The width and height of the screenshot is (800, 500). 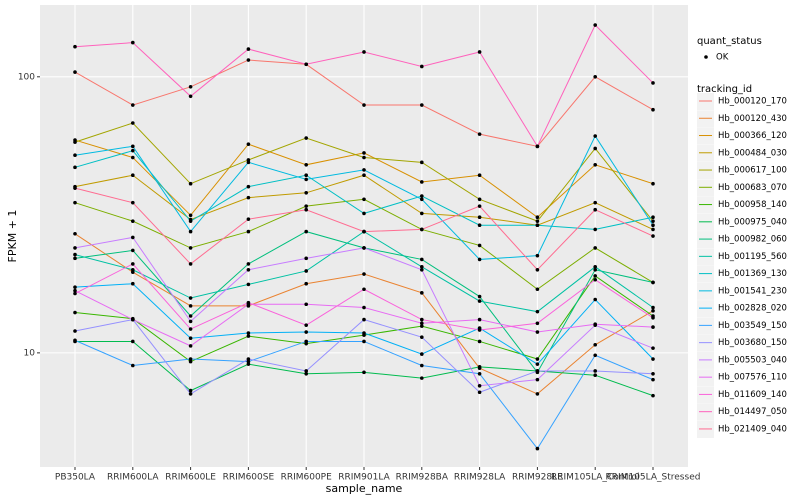 I want to click on legend-label: Hb_003680_150, so click(x=752, y=343).